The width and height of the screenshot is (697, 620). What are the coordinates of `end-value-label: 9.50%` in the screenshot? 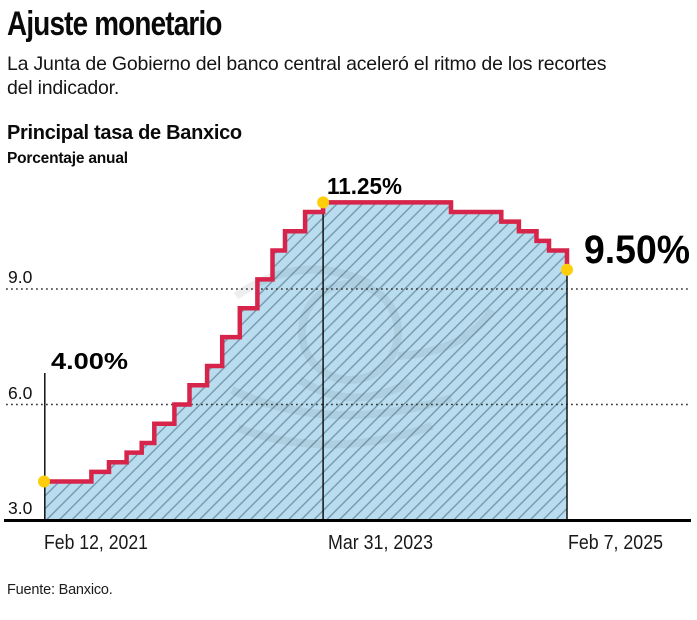 It's located at (637, 250).